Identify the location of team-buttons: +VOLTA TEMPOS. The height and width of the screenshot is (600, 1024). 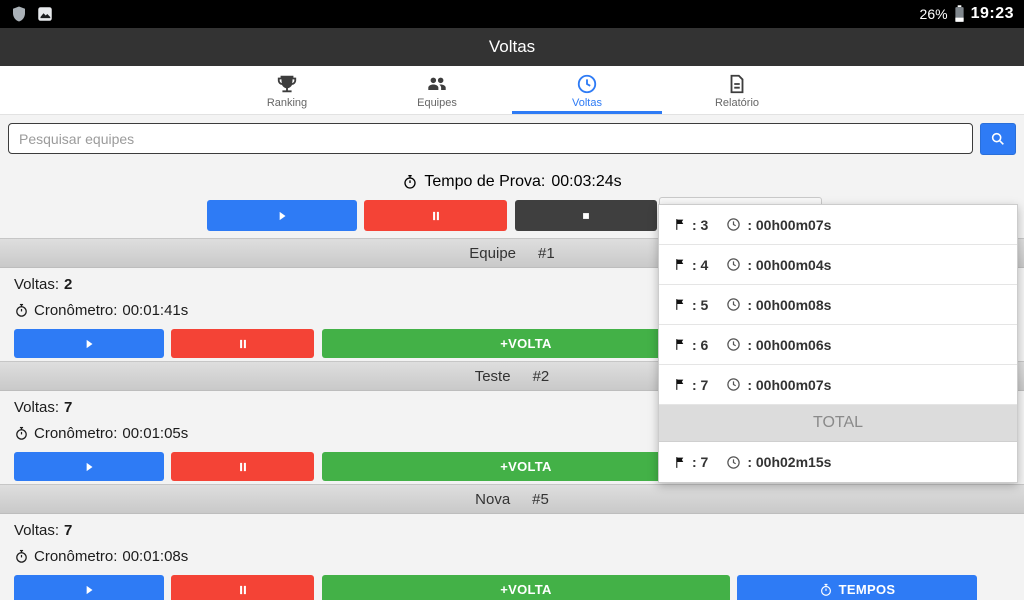
(512, 587).